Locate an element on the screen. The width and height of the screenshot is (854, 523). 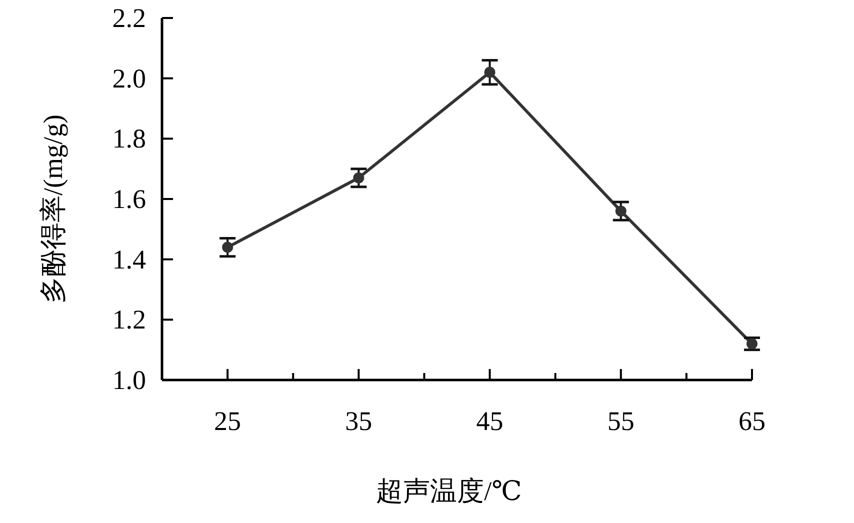
x-tick-label: 45 is located at coordinates (490, 421).